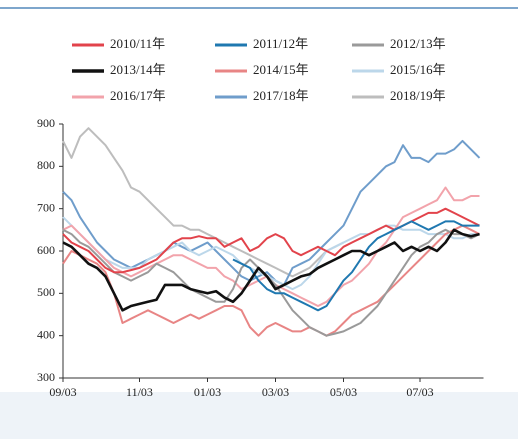 The image size is (518, 439). Describe the element at coordinates (418, 69) in the screenshot. I see `legend-label: 2015/16年` at that location.